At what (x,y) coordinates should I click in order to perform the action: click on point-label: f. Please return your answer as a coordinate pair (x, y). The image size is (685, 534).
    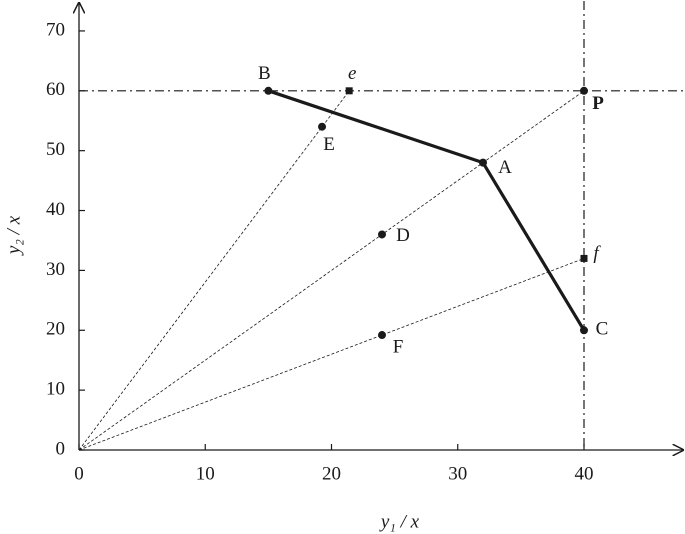
    Looking at the image, I should click on (597, 253).